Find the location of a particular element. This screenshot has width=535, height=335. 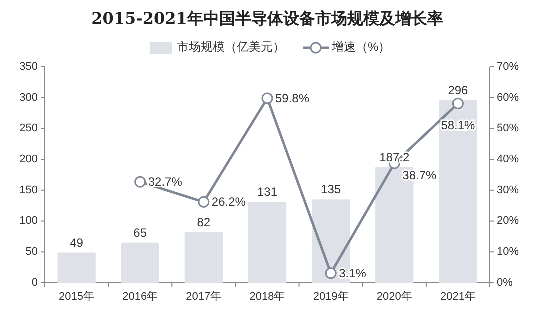

data-label: 49 is located at coordinates (77, 243).